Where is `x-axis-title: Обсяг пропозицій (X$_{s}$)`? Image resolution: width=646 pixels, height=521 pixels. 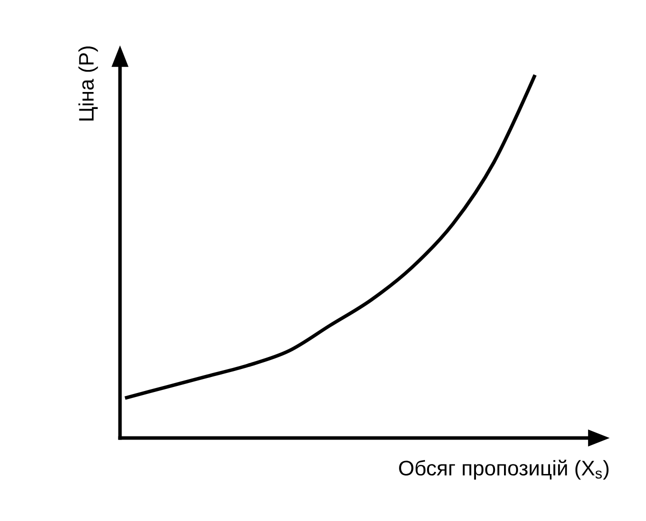
x-axis-title: Обсяг пропозицій (X$_{s}$) is located at coordinates (504, 470).